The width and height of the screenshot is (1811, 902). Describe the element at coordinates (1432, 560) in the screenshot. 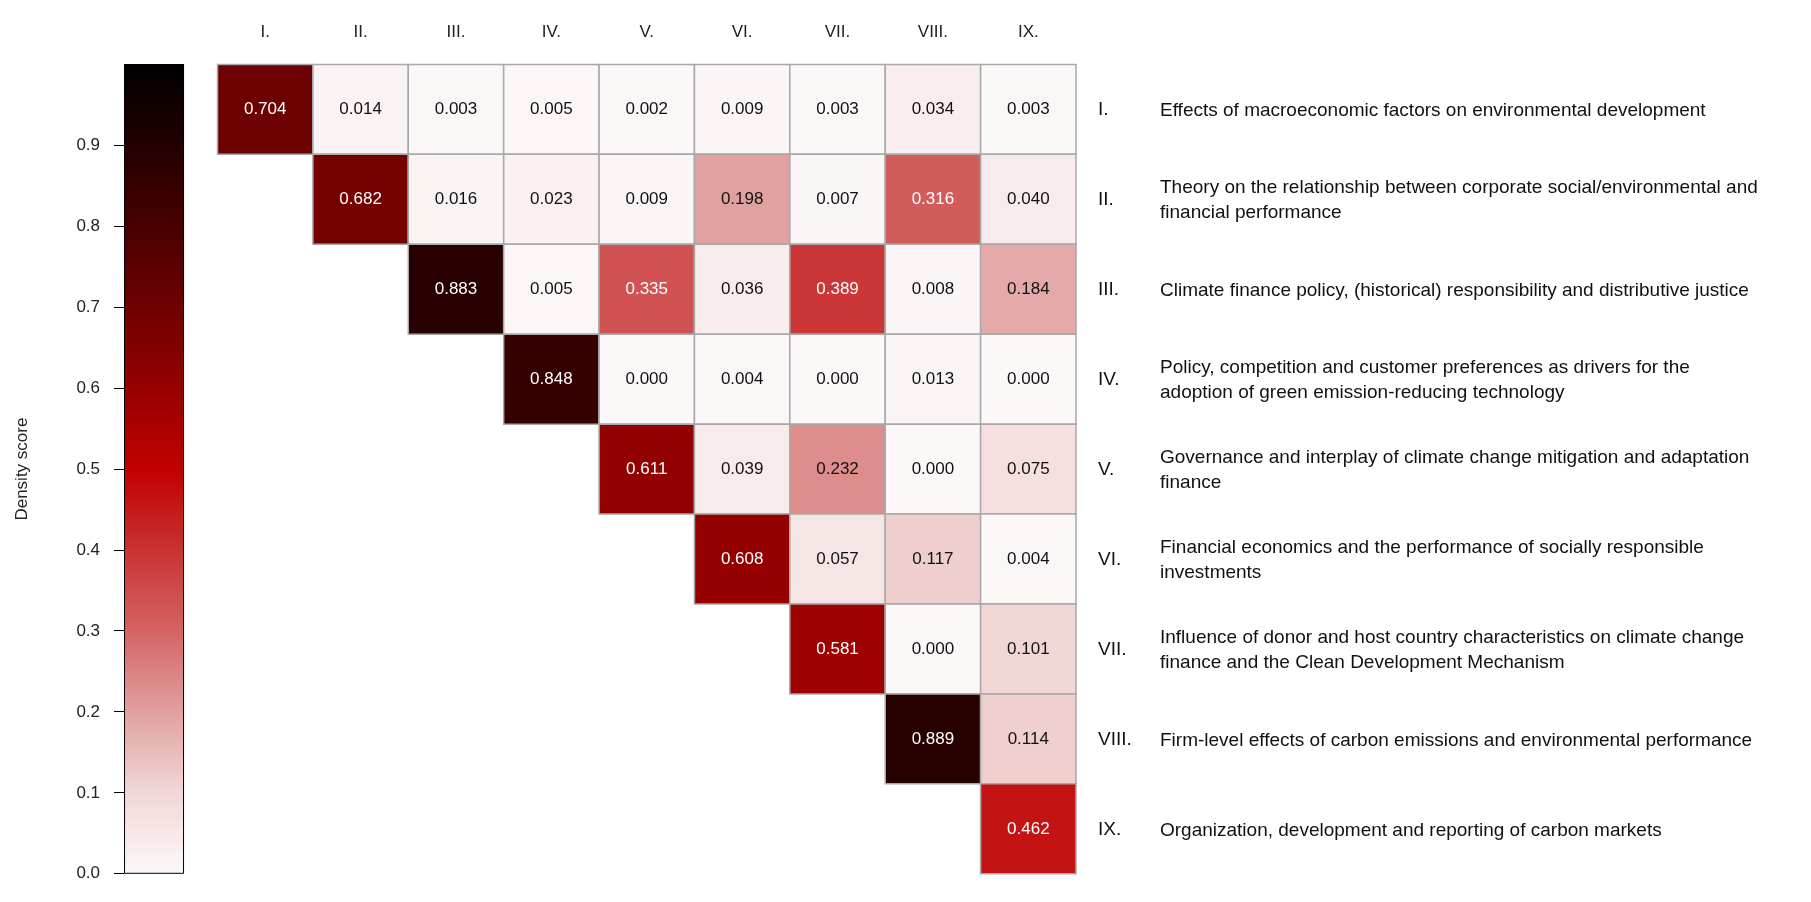

I see `y2-tick-label: Financial economics and the performance of socially responsible investments` at that location.